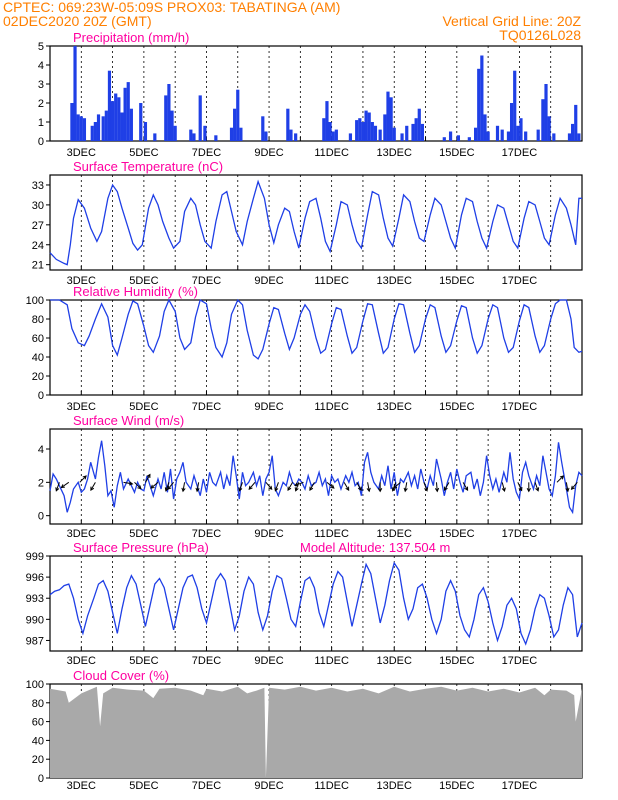  What do you see at coordinates (131, 37) in the screenshot?
I see `precipitation-title: Precipitation (mm/h)` at bounding box center [131, 37].